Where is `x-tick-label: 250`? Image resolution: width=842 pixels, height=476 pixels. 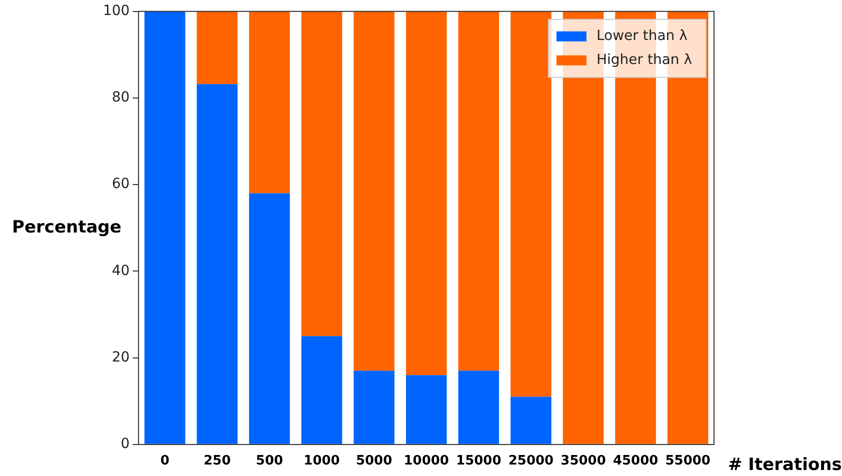
x-tick-label: 250 is located at coordinates (217, 461).